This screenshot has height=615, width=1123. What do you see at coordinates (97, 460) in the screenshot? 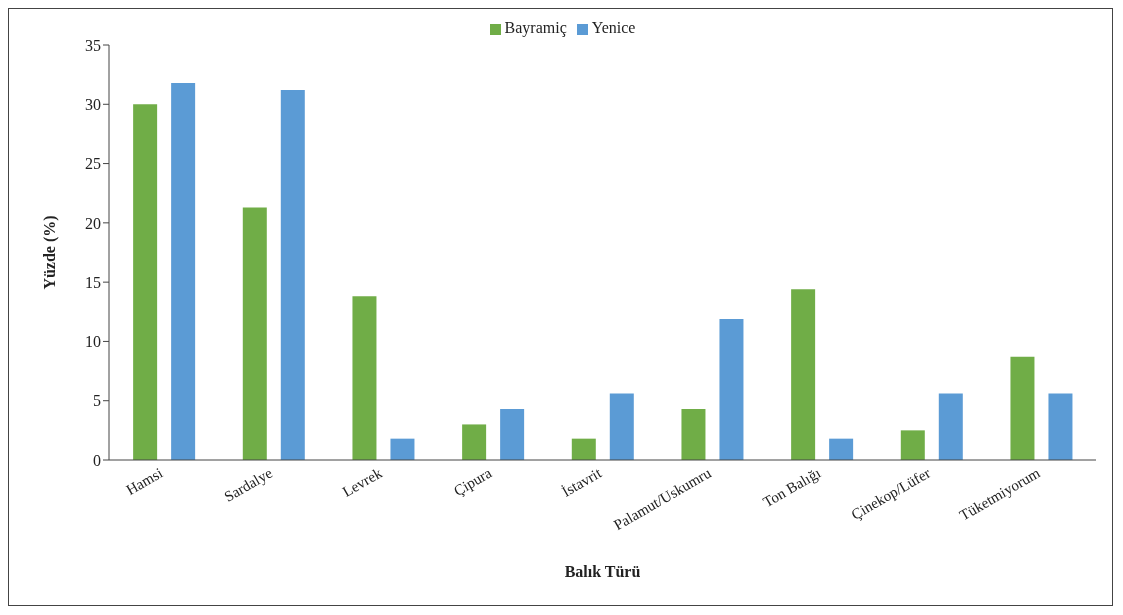
I see `y-tick-label: 0` at bounding box center [97, 460].